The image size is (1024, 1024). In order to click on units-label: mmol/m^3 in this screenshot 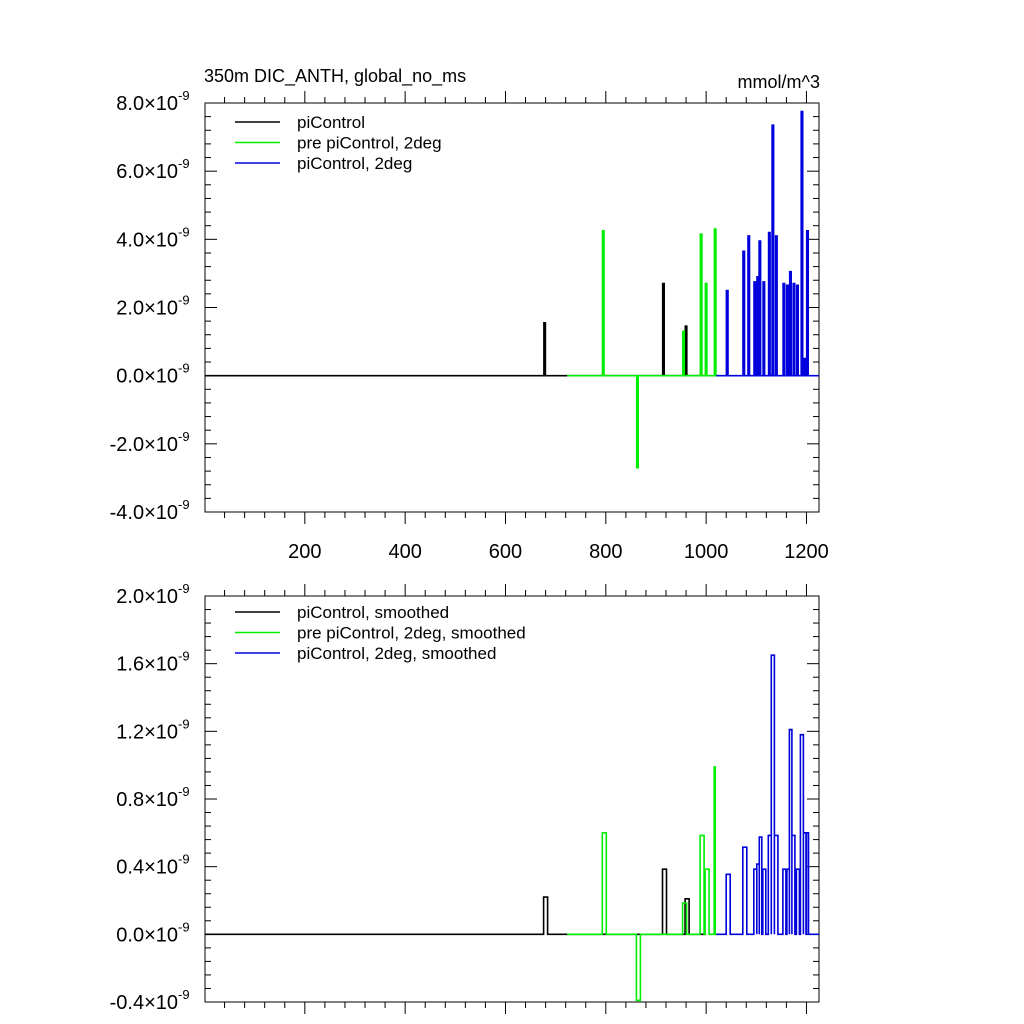, I will do `click(779, 82)`.